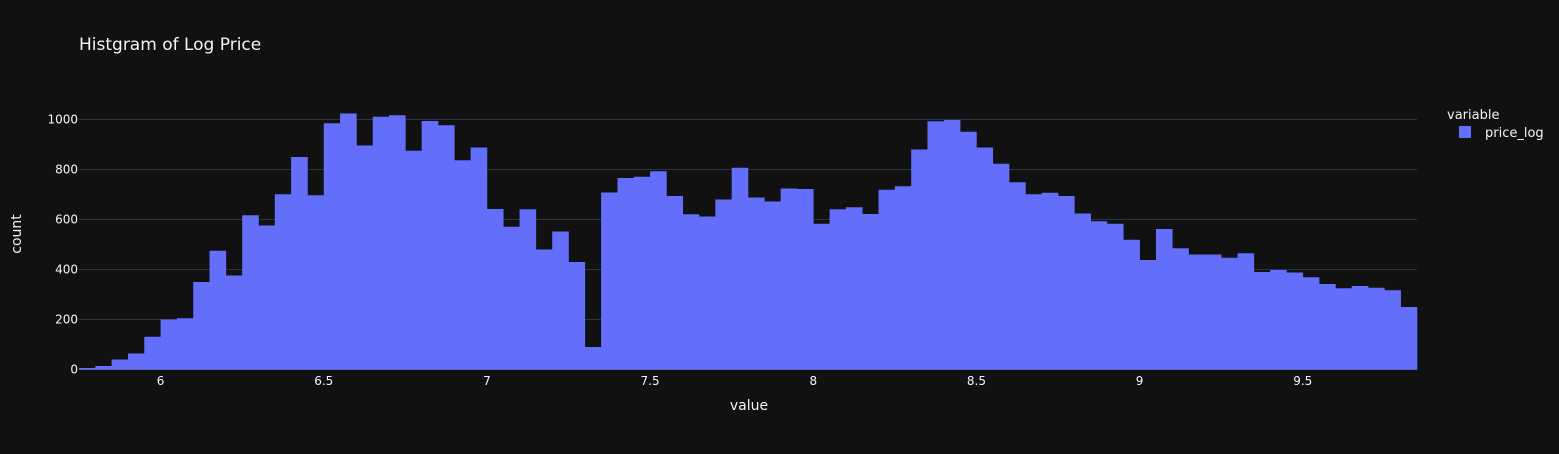 This screenshot has height=454, width=1559. What do you see at coordinates (1501, 133) in the screenshot?
I see `legend-item-price-log: price_log` at bounding box center [1501, 133].